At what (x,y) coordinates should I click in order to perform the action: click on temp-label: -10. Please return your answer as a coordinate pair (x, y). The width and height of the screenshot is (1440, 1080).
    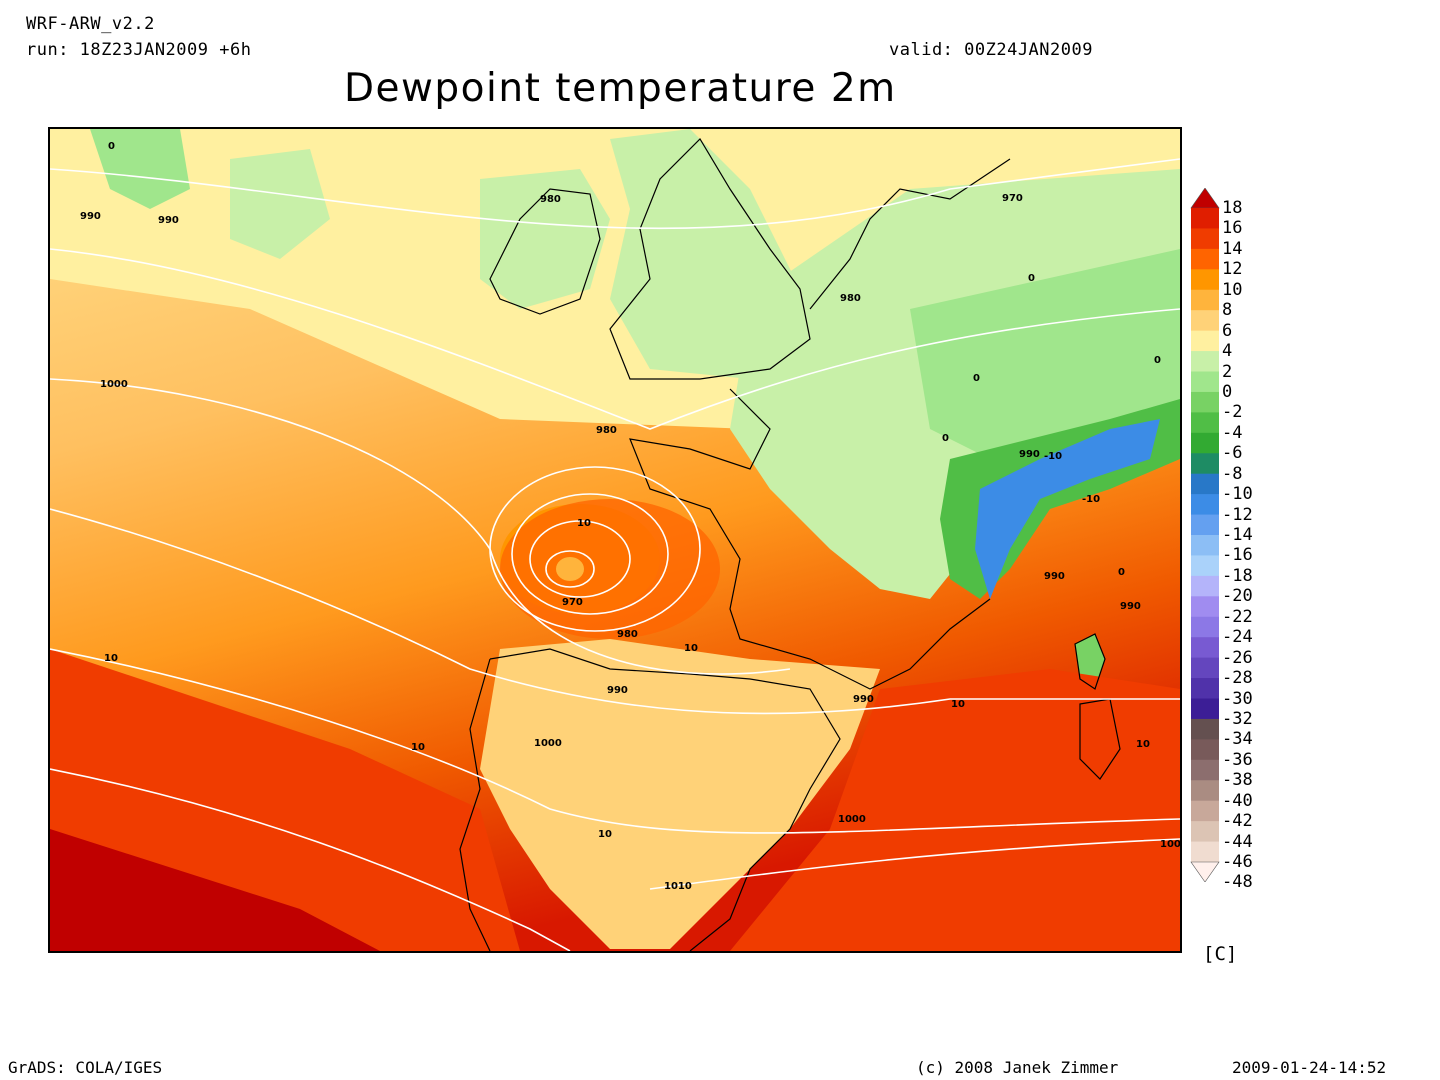
    Looking at the image, I should click on (1053, 456).